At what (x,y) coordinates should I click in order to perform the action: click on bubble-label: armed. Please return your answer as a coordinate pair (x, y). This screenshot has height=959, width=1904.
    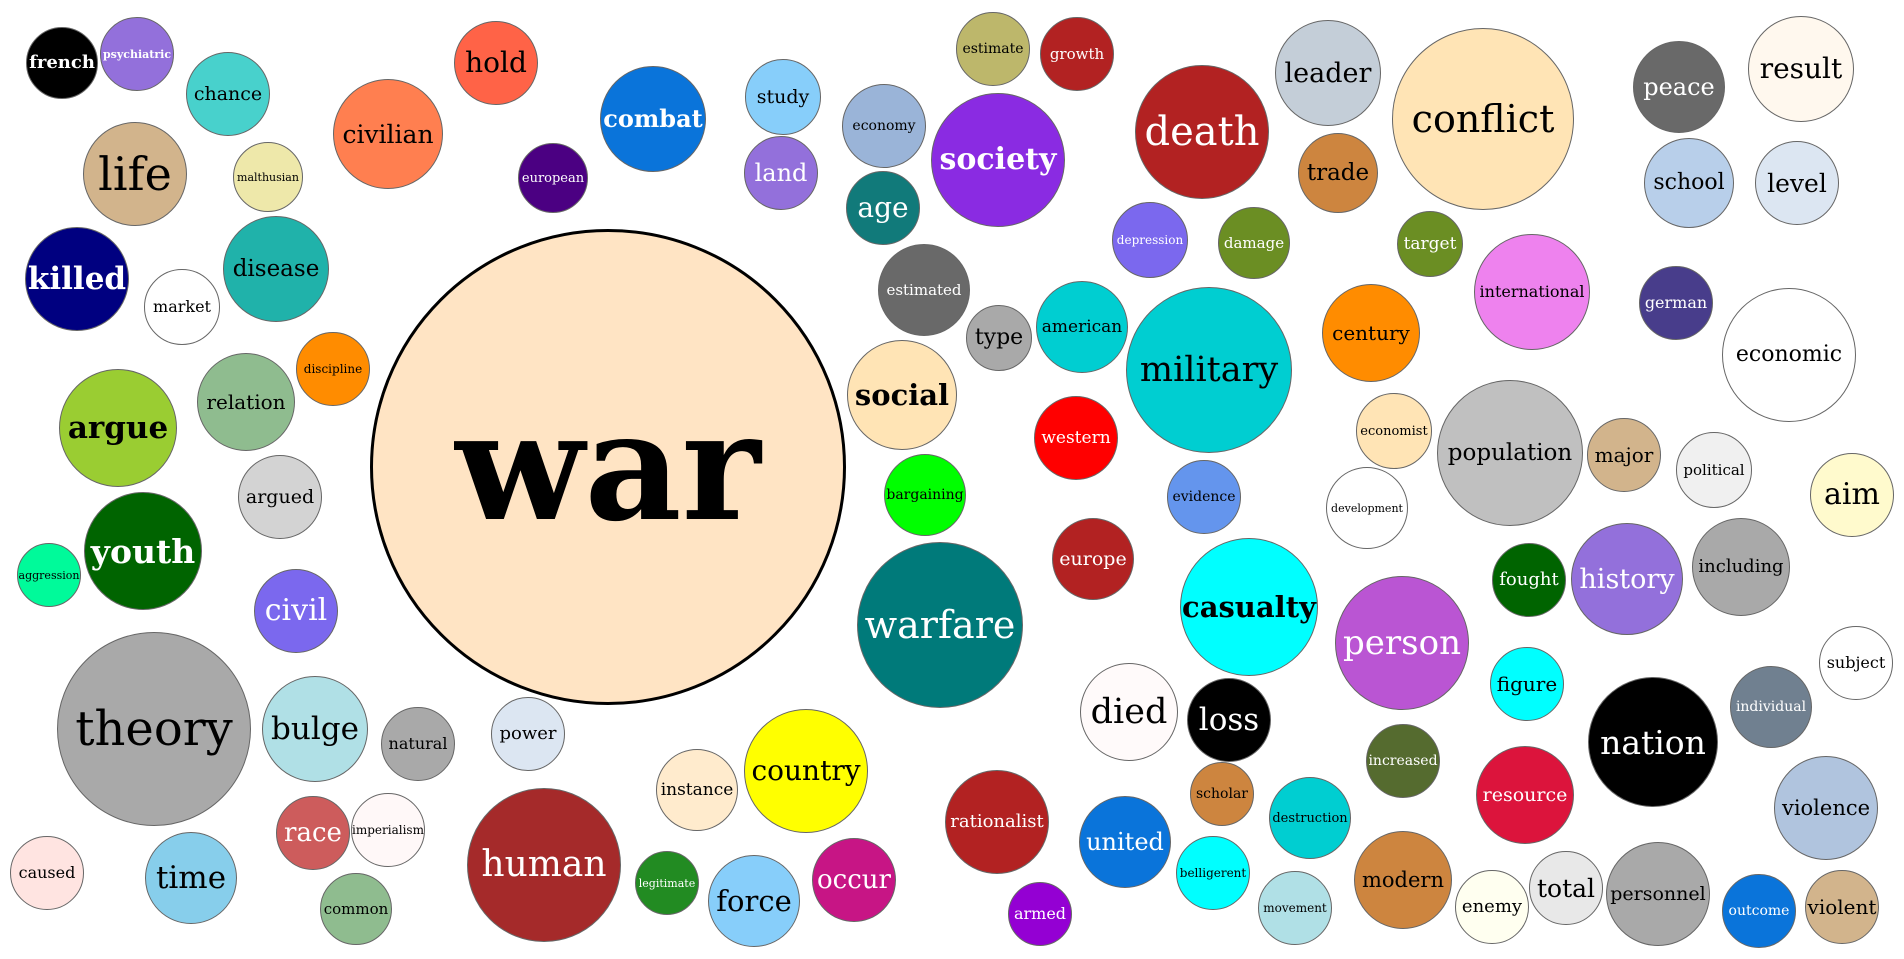
    Looking at the image, I should click on (1040, 913).